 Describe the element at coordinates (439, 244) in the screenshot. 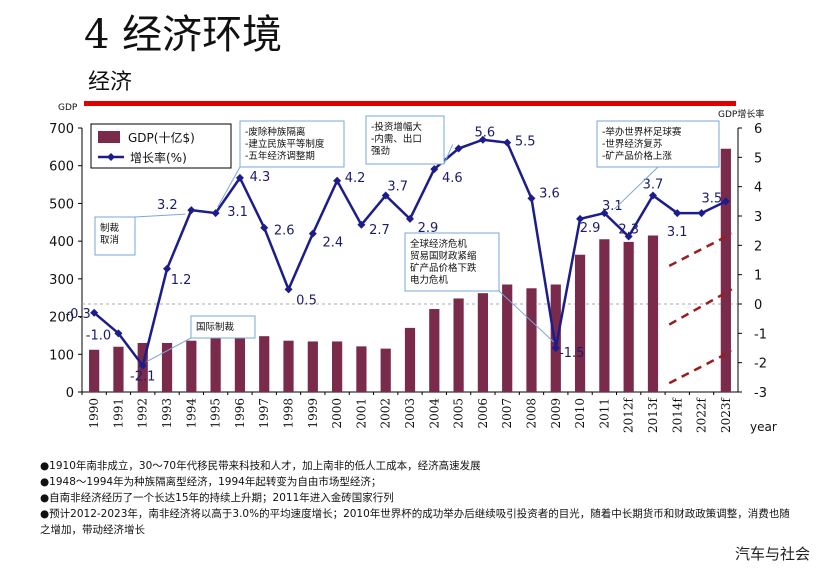

I see `annotation-text: 全球经济危机` at that location.